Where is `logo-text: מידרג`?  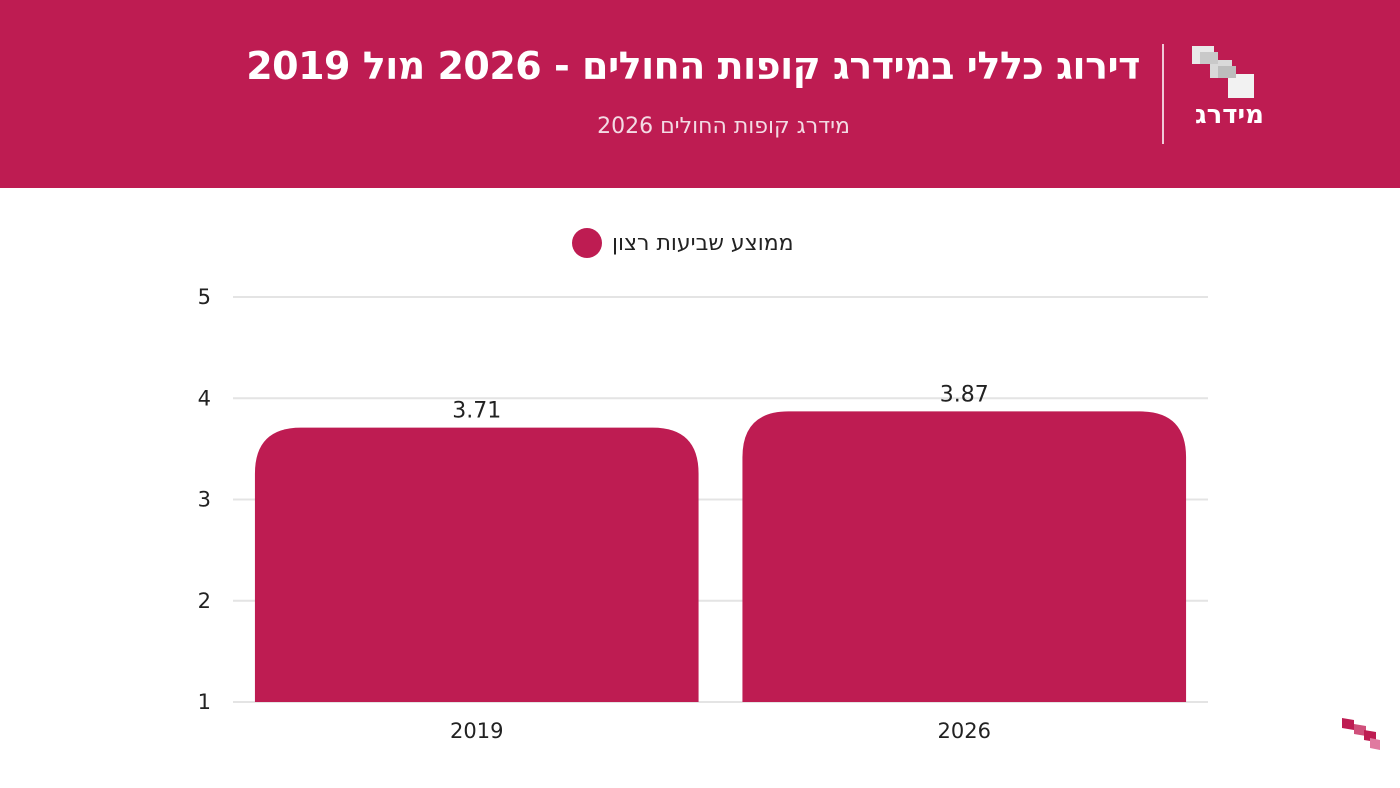
logo-text: מידרג is located at coordinates (1229, 115).